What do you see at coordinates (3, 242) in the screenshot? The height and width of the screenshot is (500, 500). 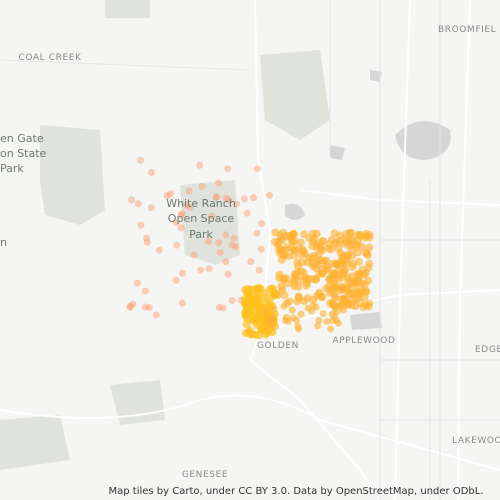 I see `park-label: n` at bounding box center [3, 242].